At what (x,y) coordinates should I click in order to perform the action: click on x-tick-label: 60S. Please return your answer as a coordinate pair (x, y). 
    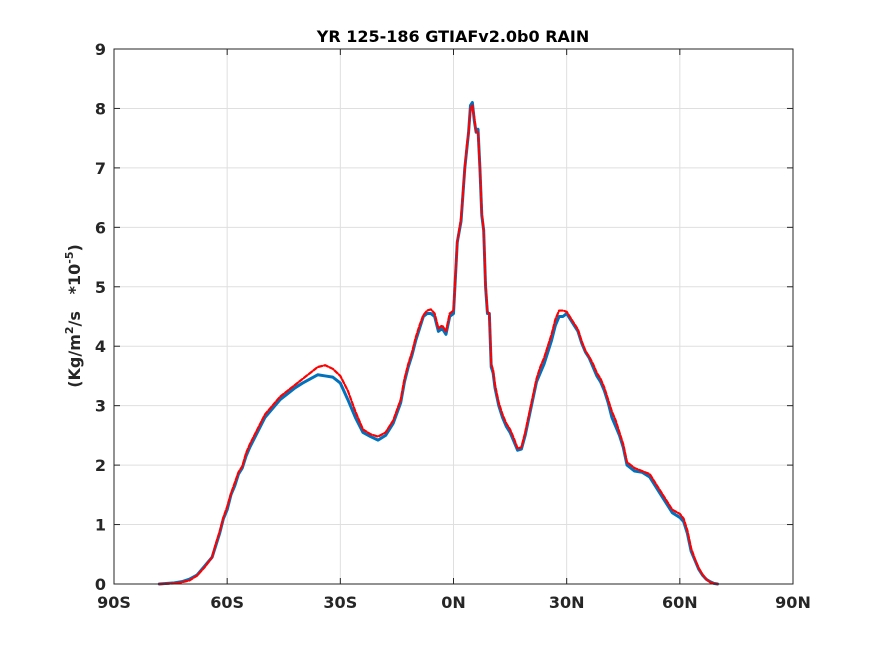
    Looking at the image, I should click on (227, 602).